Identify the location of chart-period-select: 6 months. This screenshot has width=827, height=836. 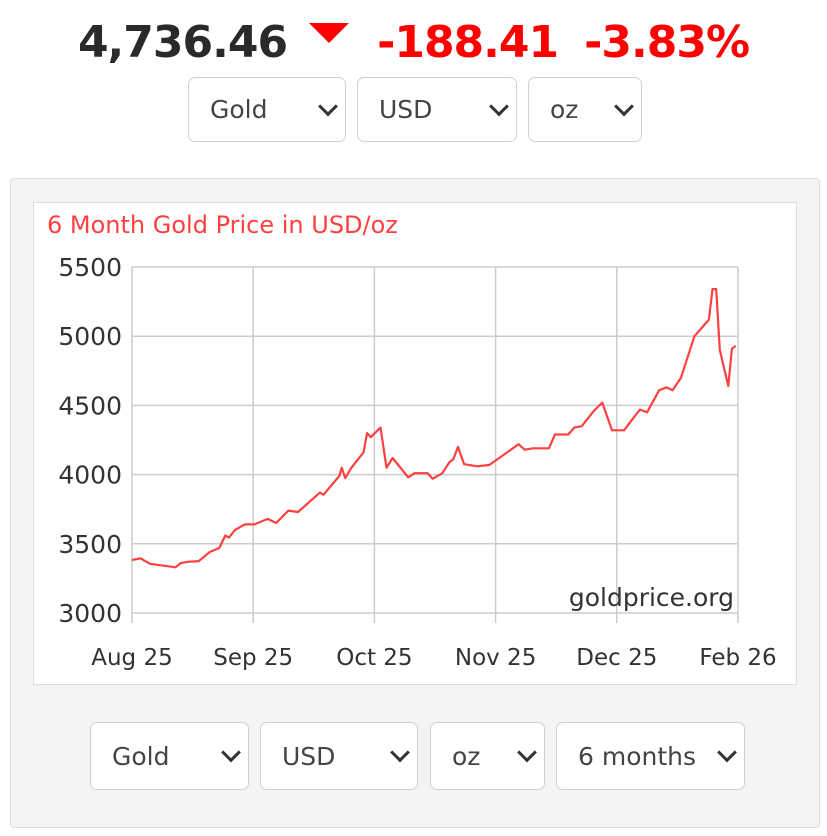
(650, 756).